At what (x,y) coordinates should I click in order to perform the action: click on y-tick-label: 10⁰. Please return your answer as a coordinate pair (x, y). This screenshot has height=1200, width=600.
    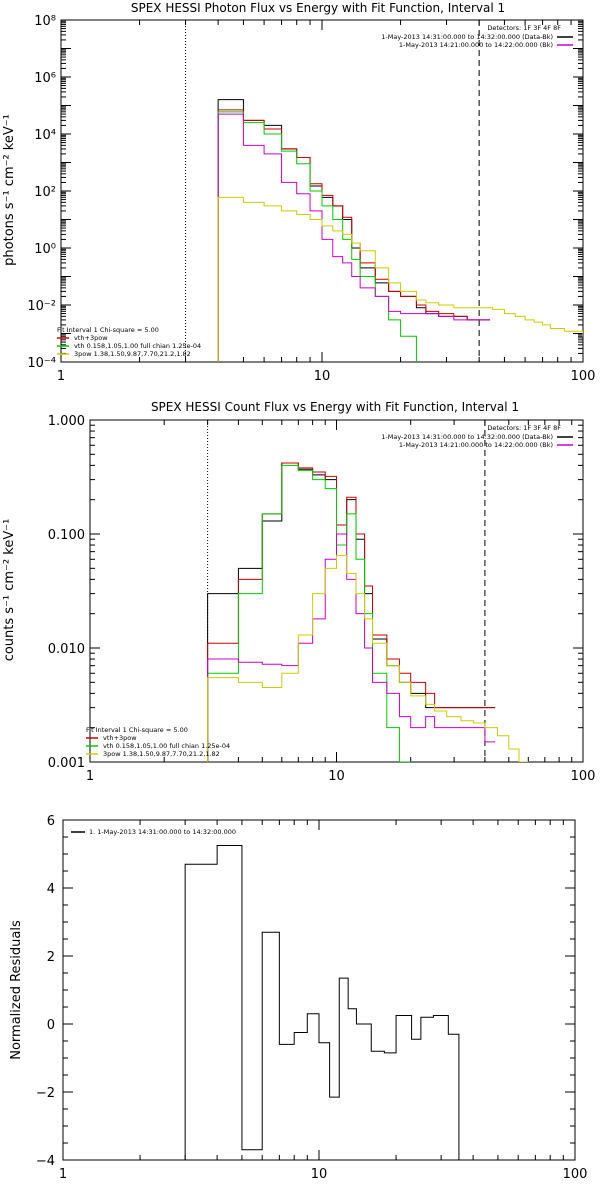
    Looking at the image, I should click on (45, 249).